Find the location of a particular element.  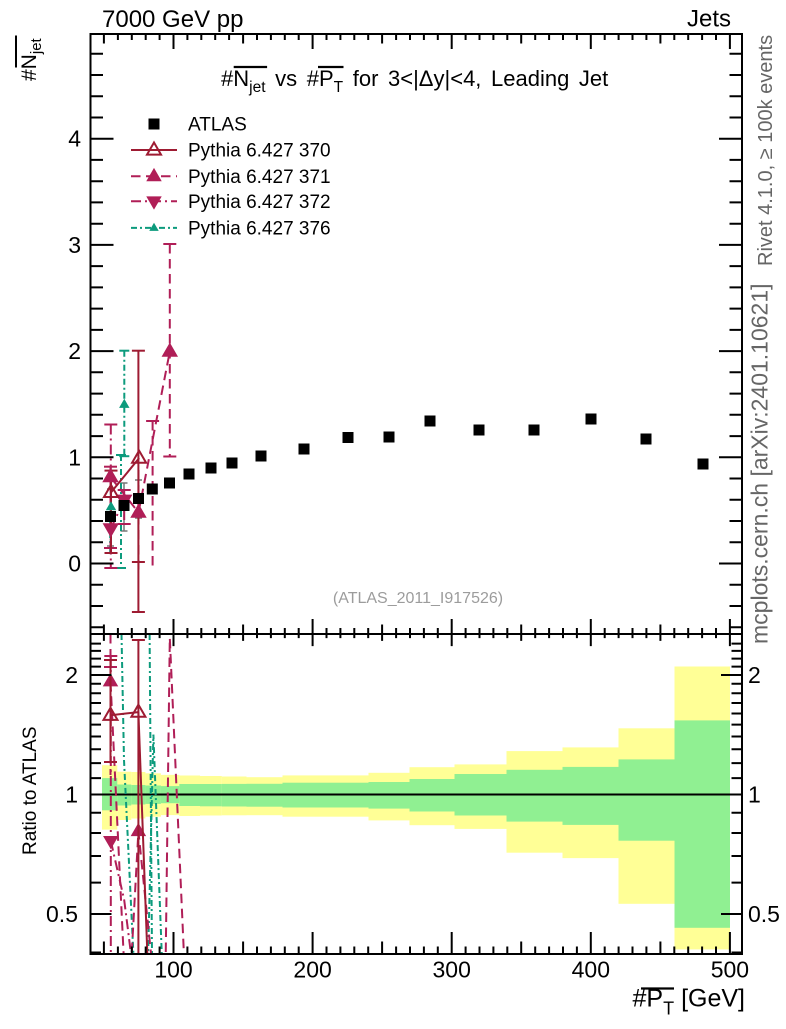

svg-text: ATLAS is located at coordinates (217, 125).